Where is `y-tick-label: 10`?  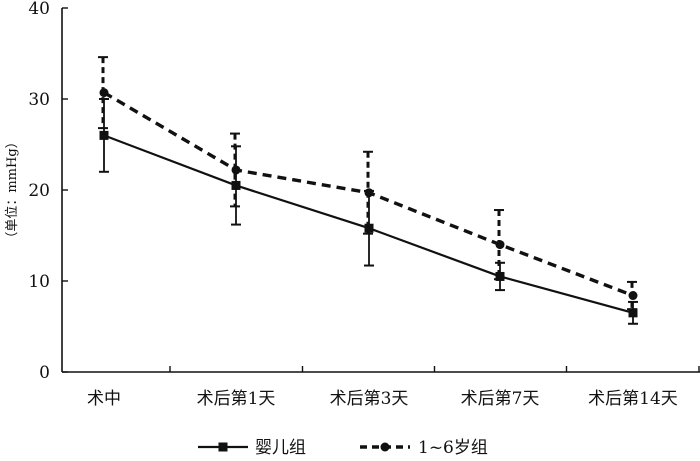
y-tick-label: 10 is located at coordinates (39, 282).